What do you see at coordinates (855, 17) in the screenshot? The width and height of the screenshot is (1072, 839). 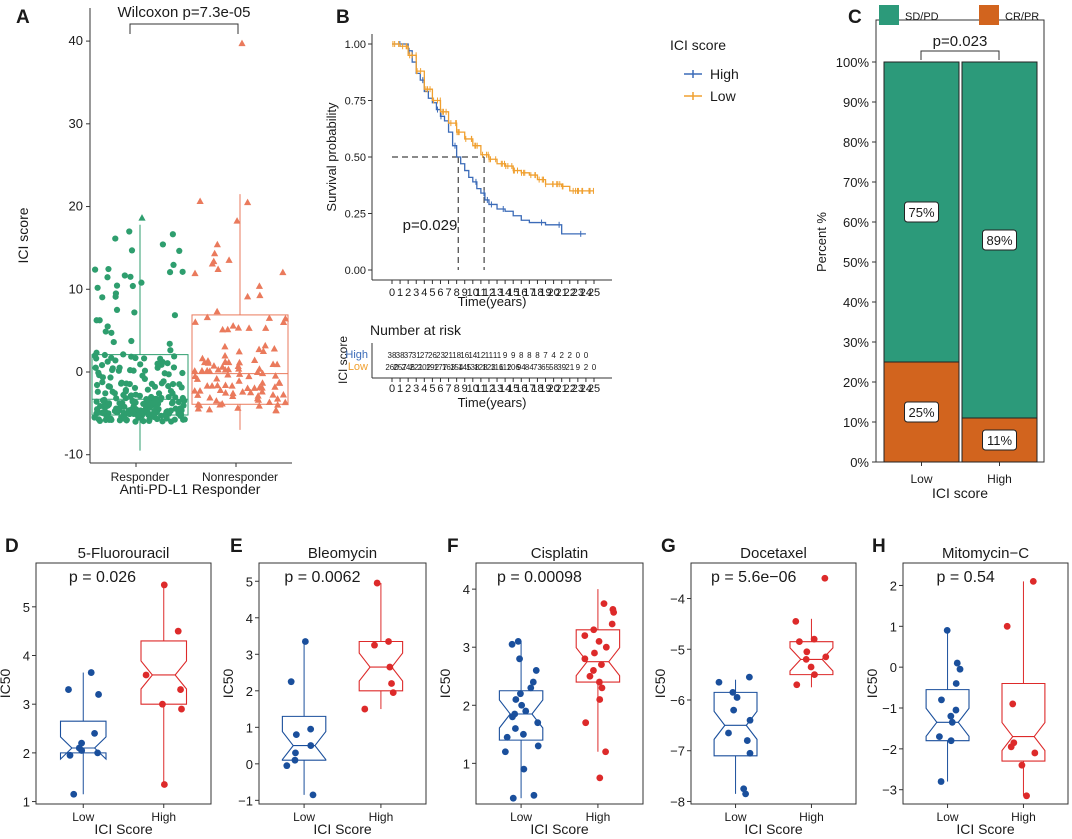 I see `panel-label-C: C` at bounding box center [855, 17].